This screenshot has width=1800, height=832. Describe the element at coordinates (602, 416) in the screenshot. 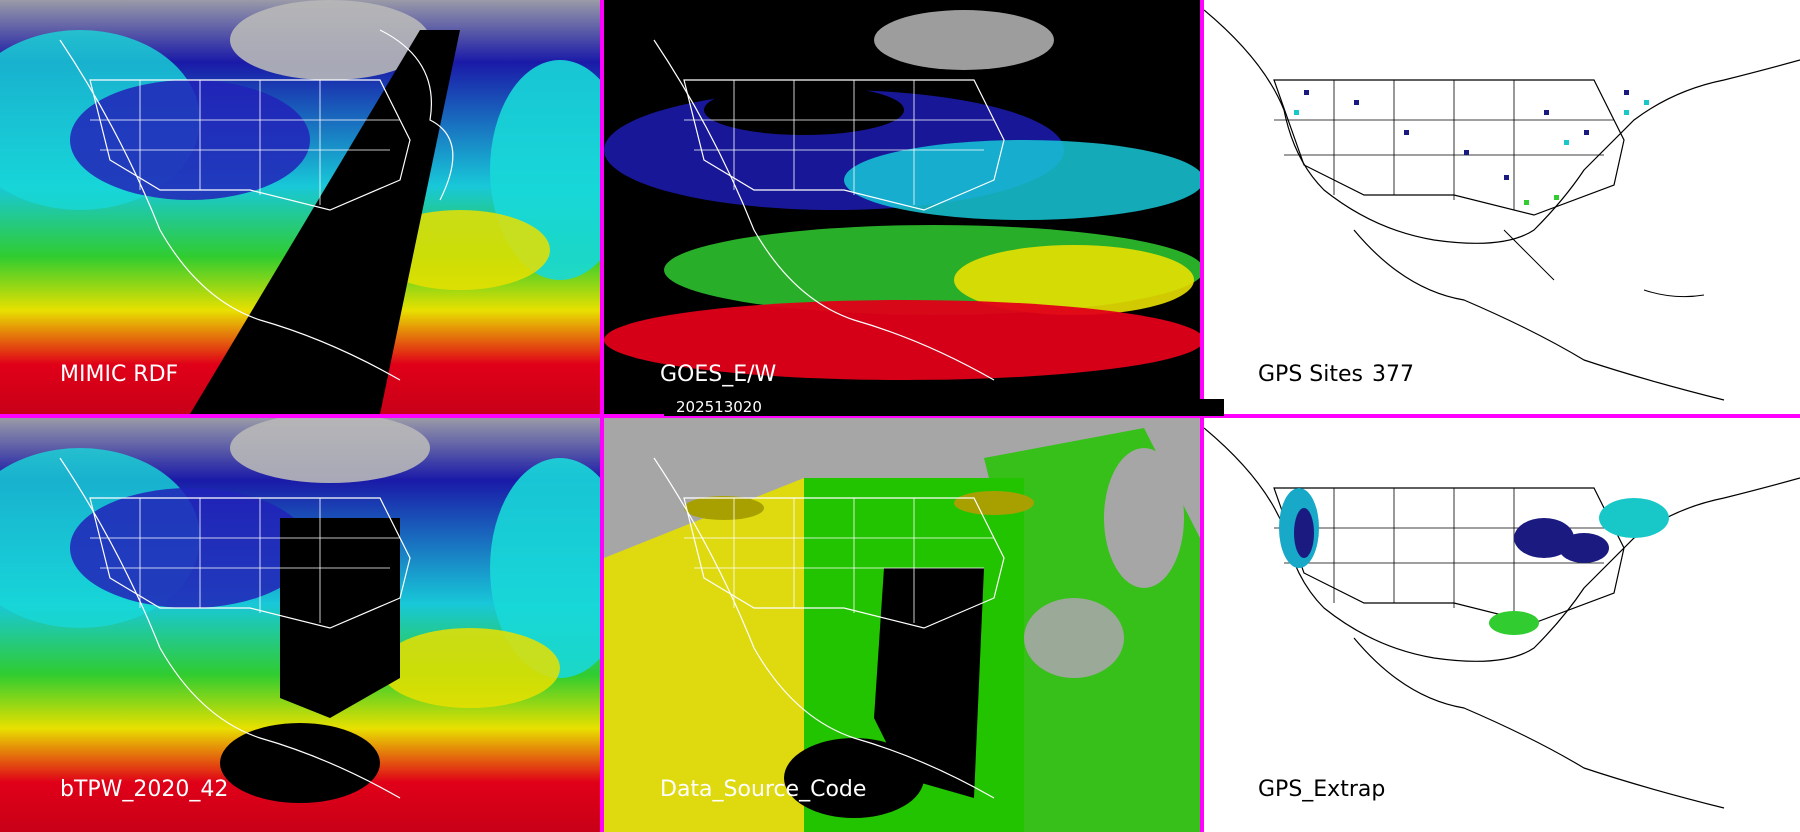

I see `separator-vertical-left` at that location.